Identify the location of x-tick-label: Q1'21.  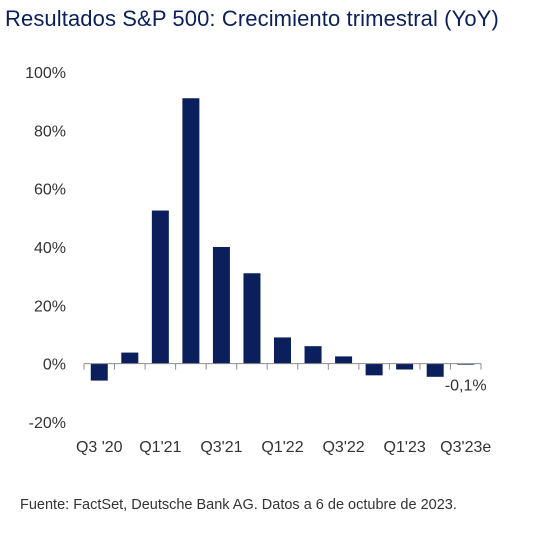
(160, 447).